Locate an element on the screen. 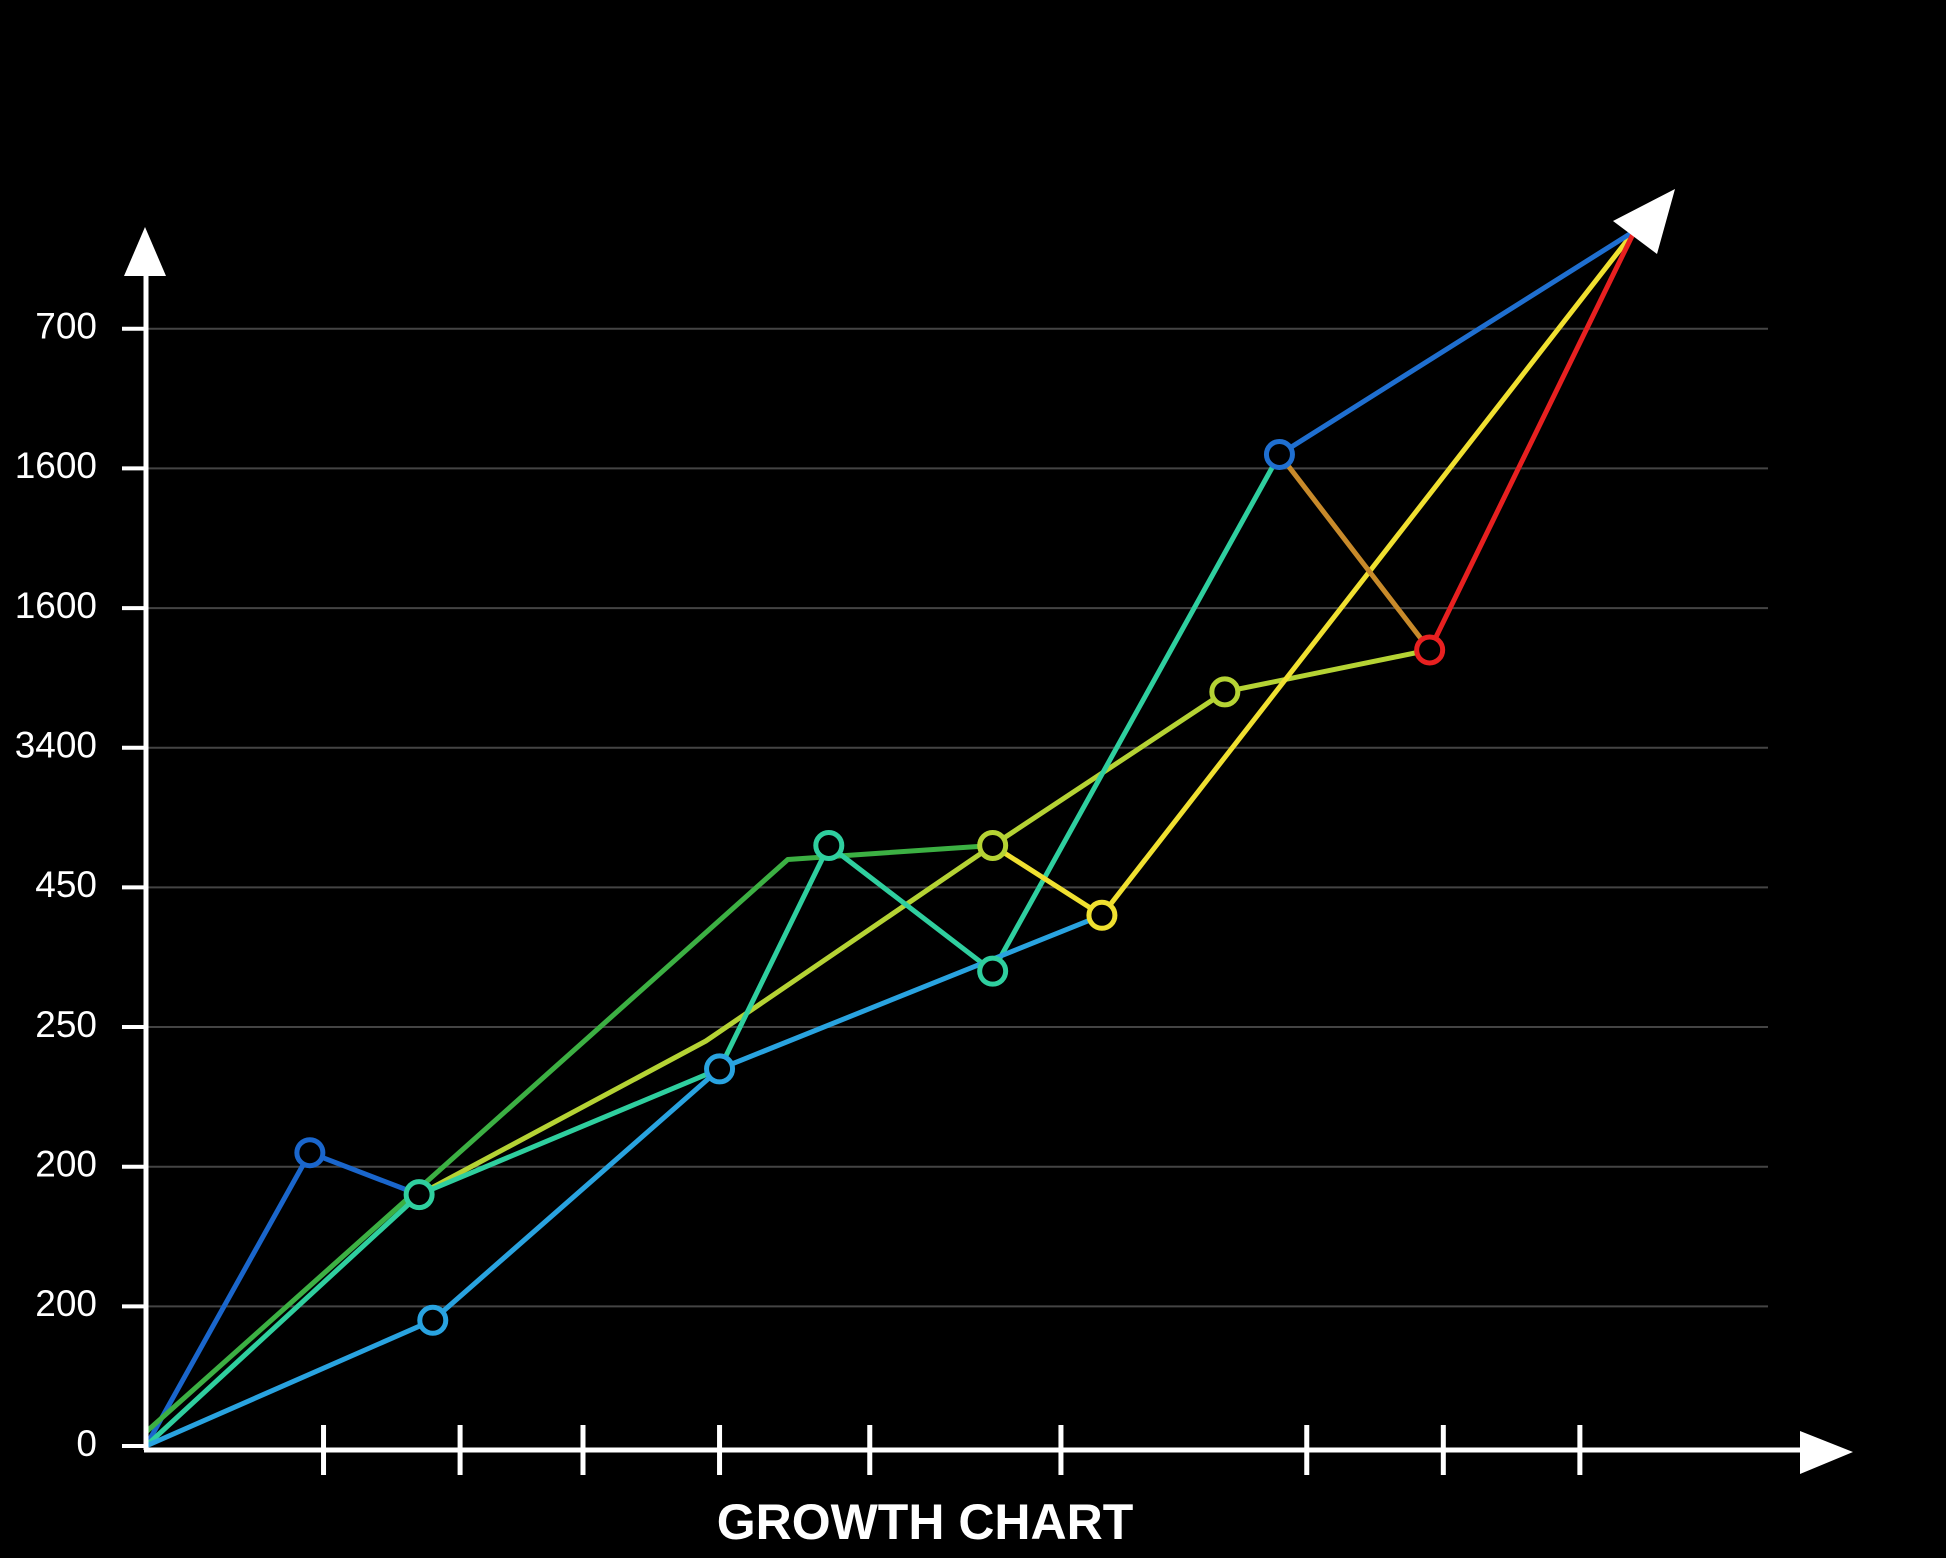 The image size is (1946, 1558). y-tick-label: 700 is located at coordinates (66, 326).